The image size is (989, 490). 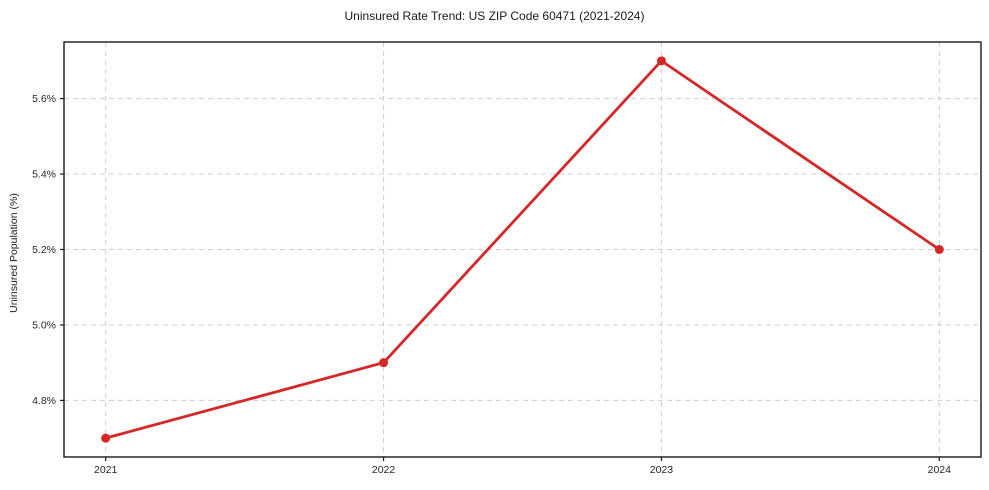 What do you see at coordinates (44, 175) in the screenshot?
I see `y-tick-label: 5.4%` at bounding box center [44, 175].